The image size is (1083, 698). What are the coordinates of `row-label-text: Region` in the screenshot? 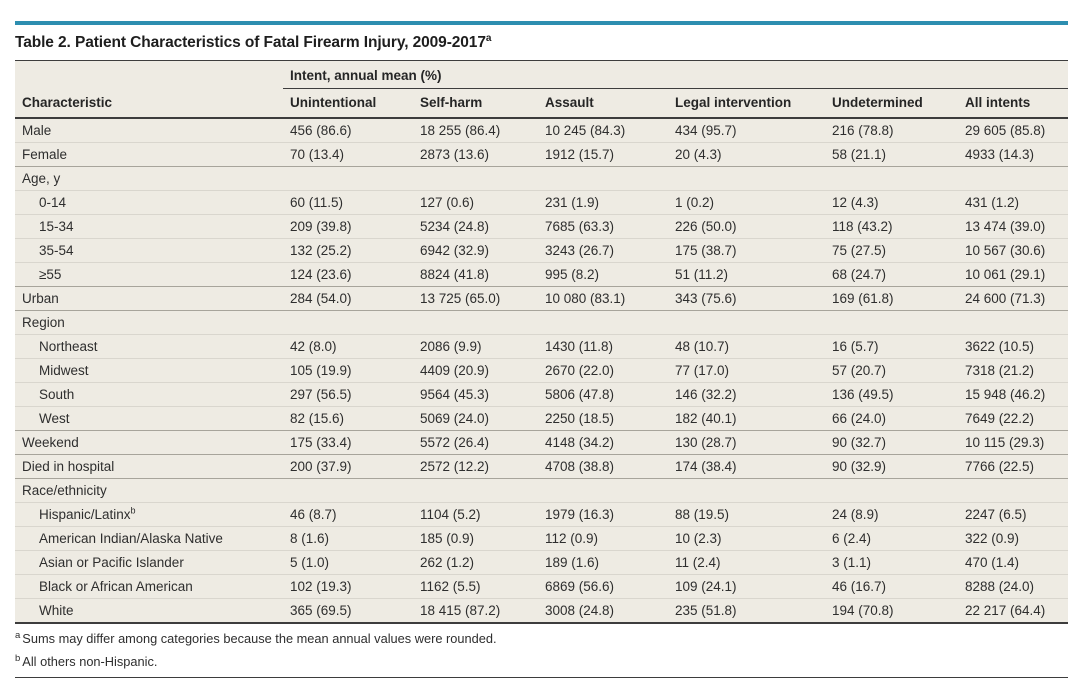 It's located at (43, 322).